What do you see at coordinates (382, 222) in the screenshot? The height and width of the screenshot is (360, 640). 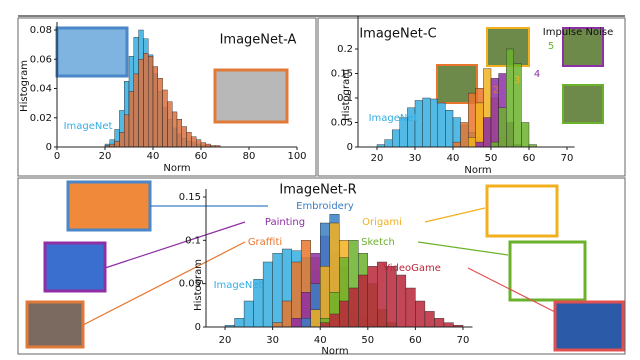 I see `series-label: Origami` at bounding box center [382, 222].